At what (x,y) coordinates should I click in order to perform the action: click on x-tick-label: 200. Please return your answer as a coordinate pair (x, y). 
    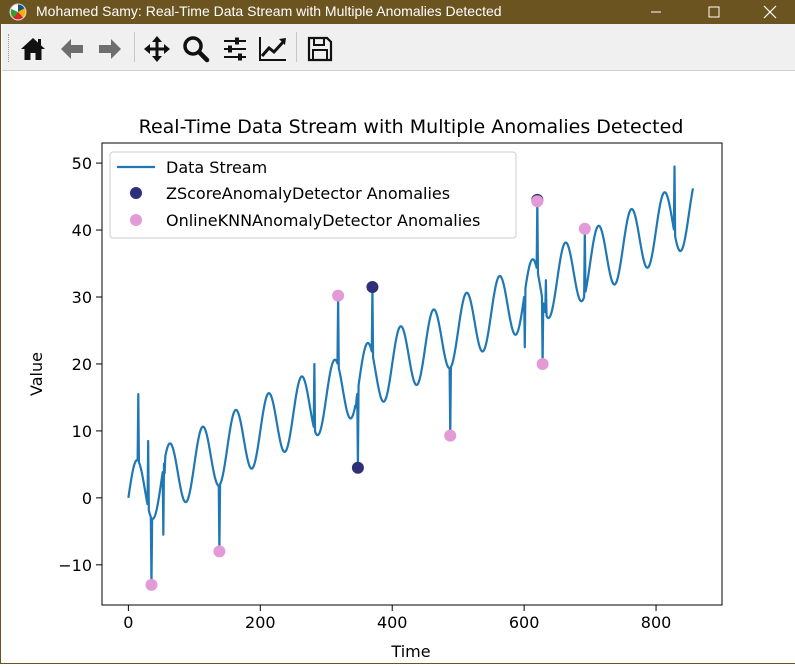
    Looking at the image, I should click on (260, 622).